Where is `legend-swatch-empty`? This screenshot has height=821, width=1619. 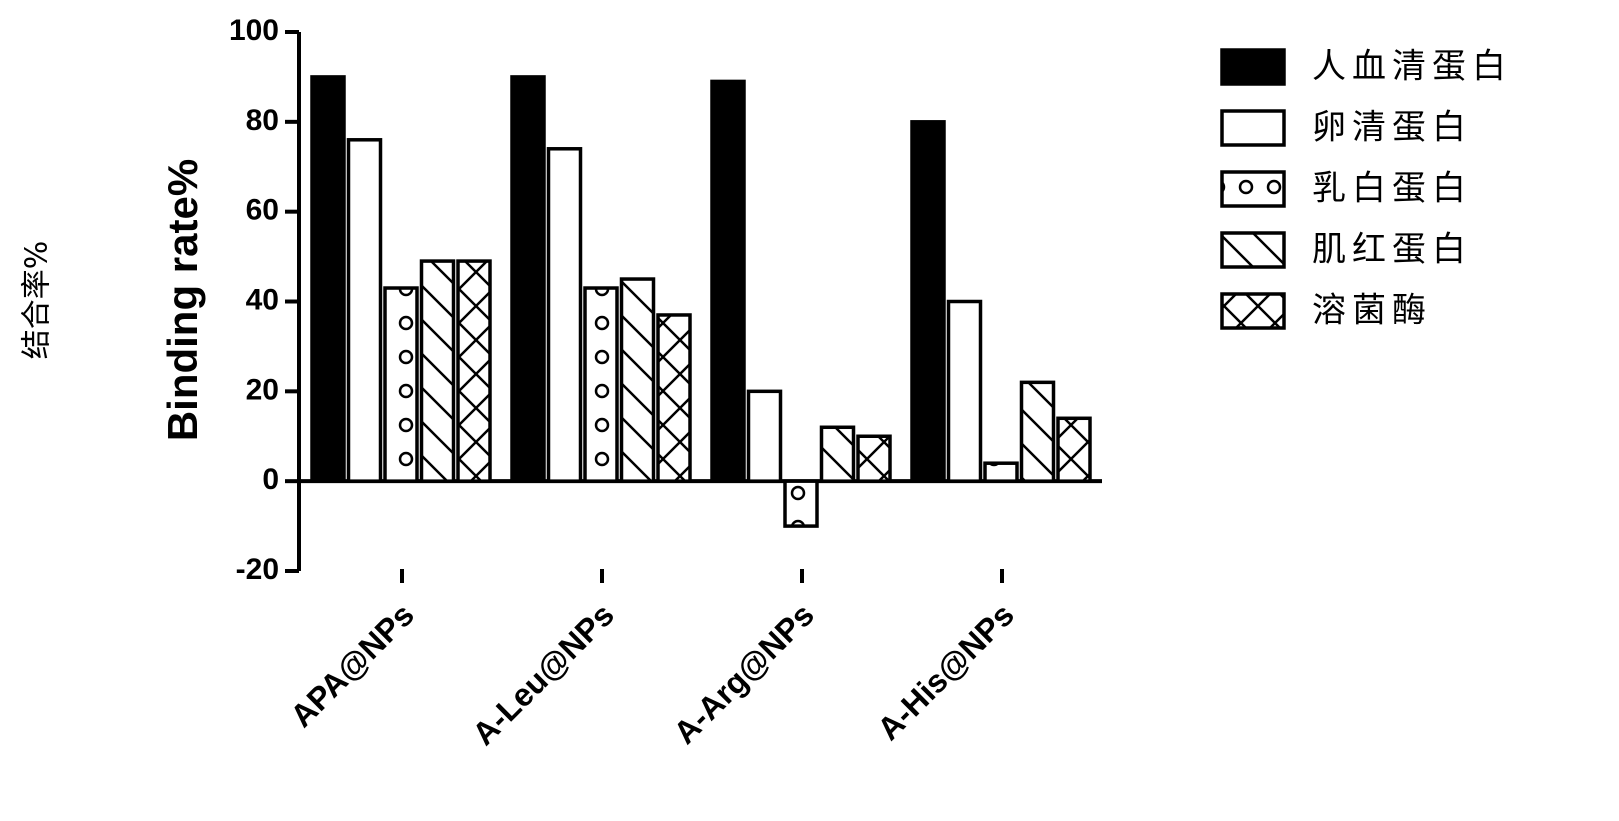
legend-swatch-empty is located at coordinates (1253, 128).